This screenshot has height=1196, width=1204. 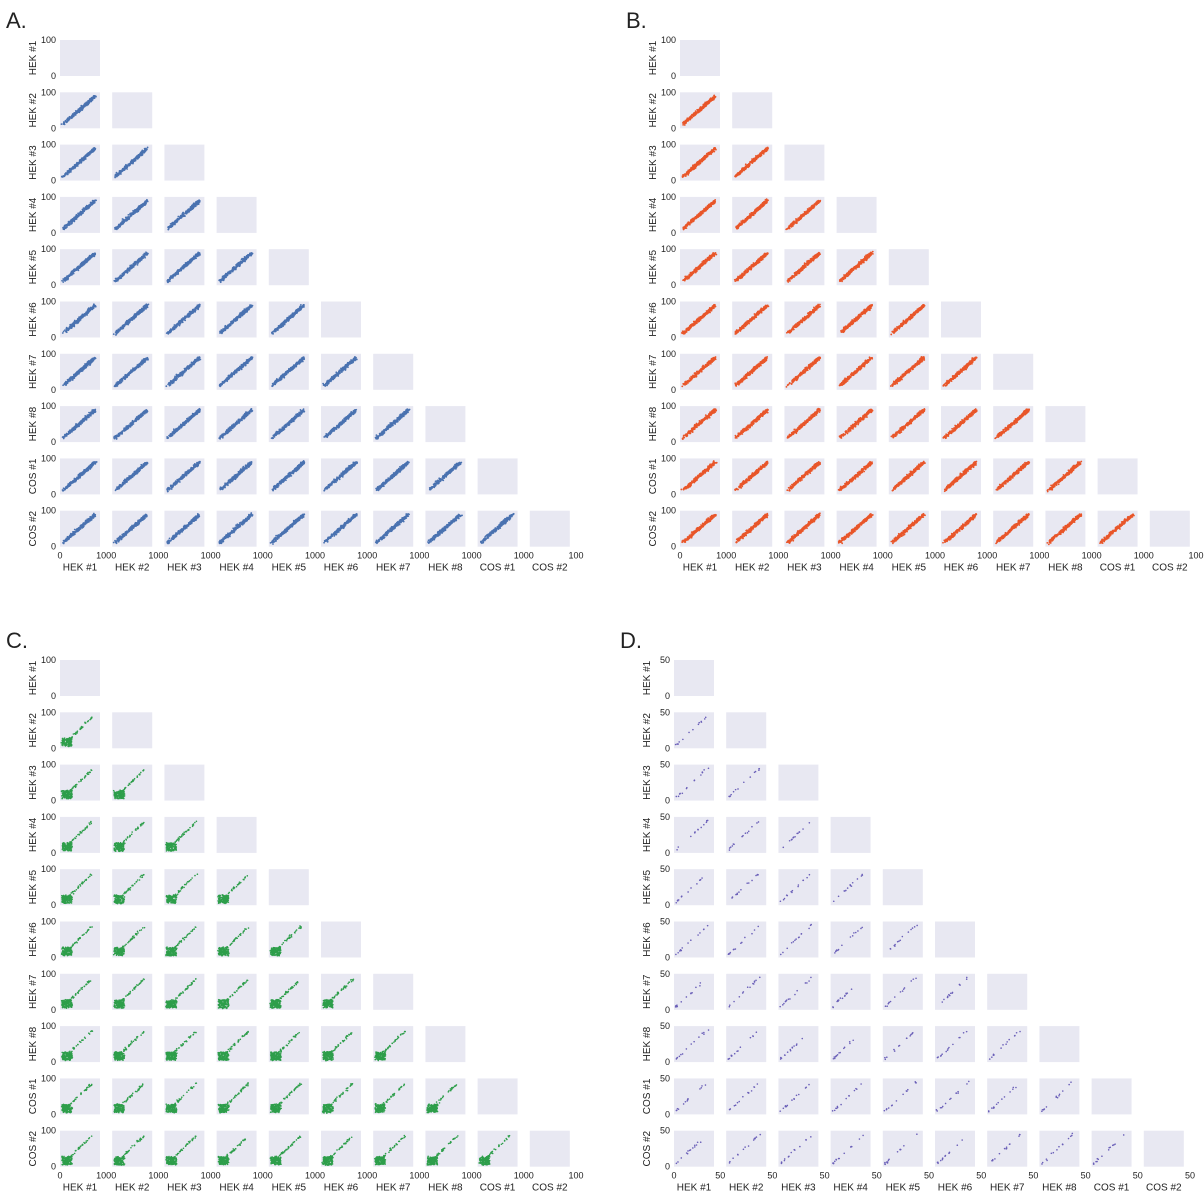 What do you see at coordinates (16, 20) in the screenshot?
I see `panel-label: A.` at bounding box center [16, 20].